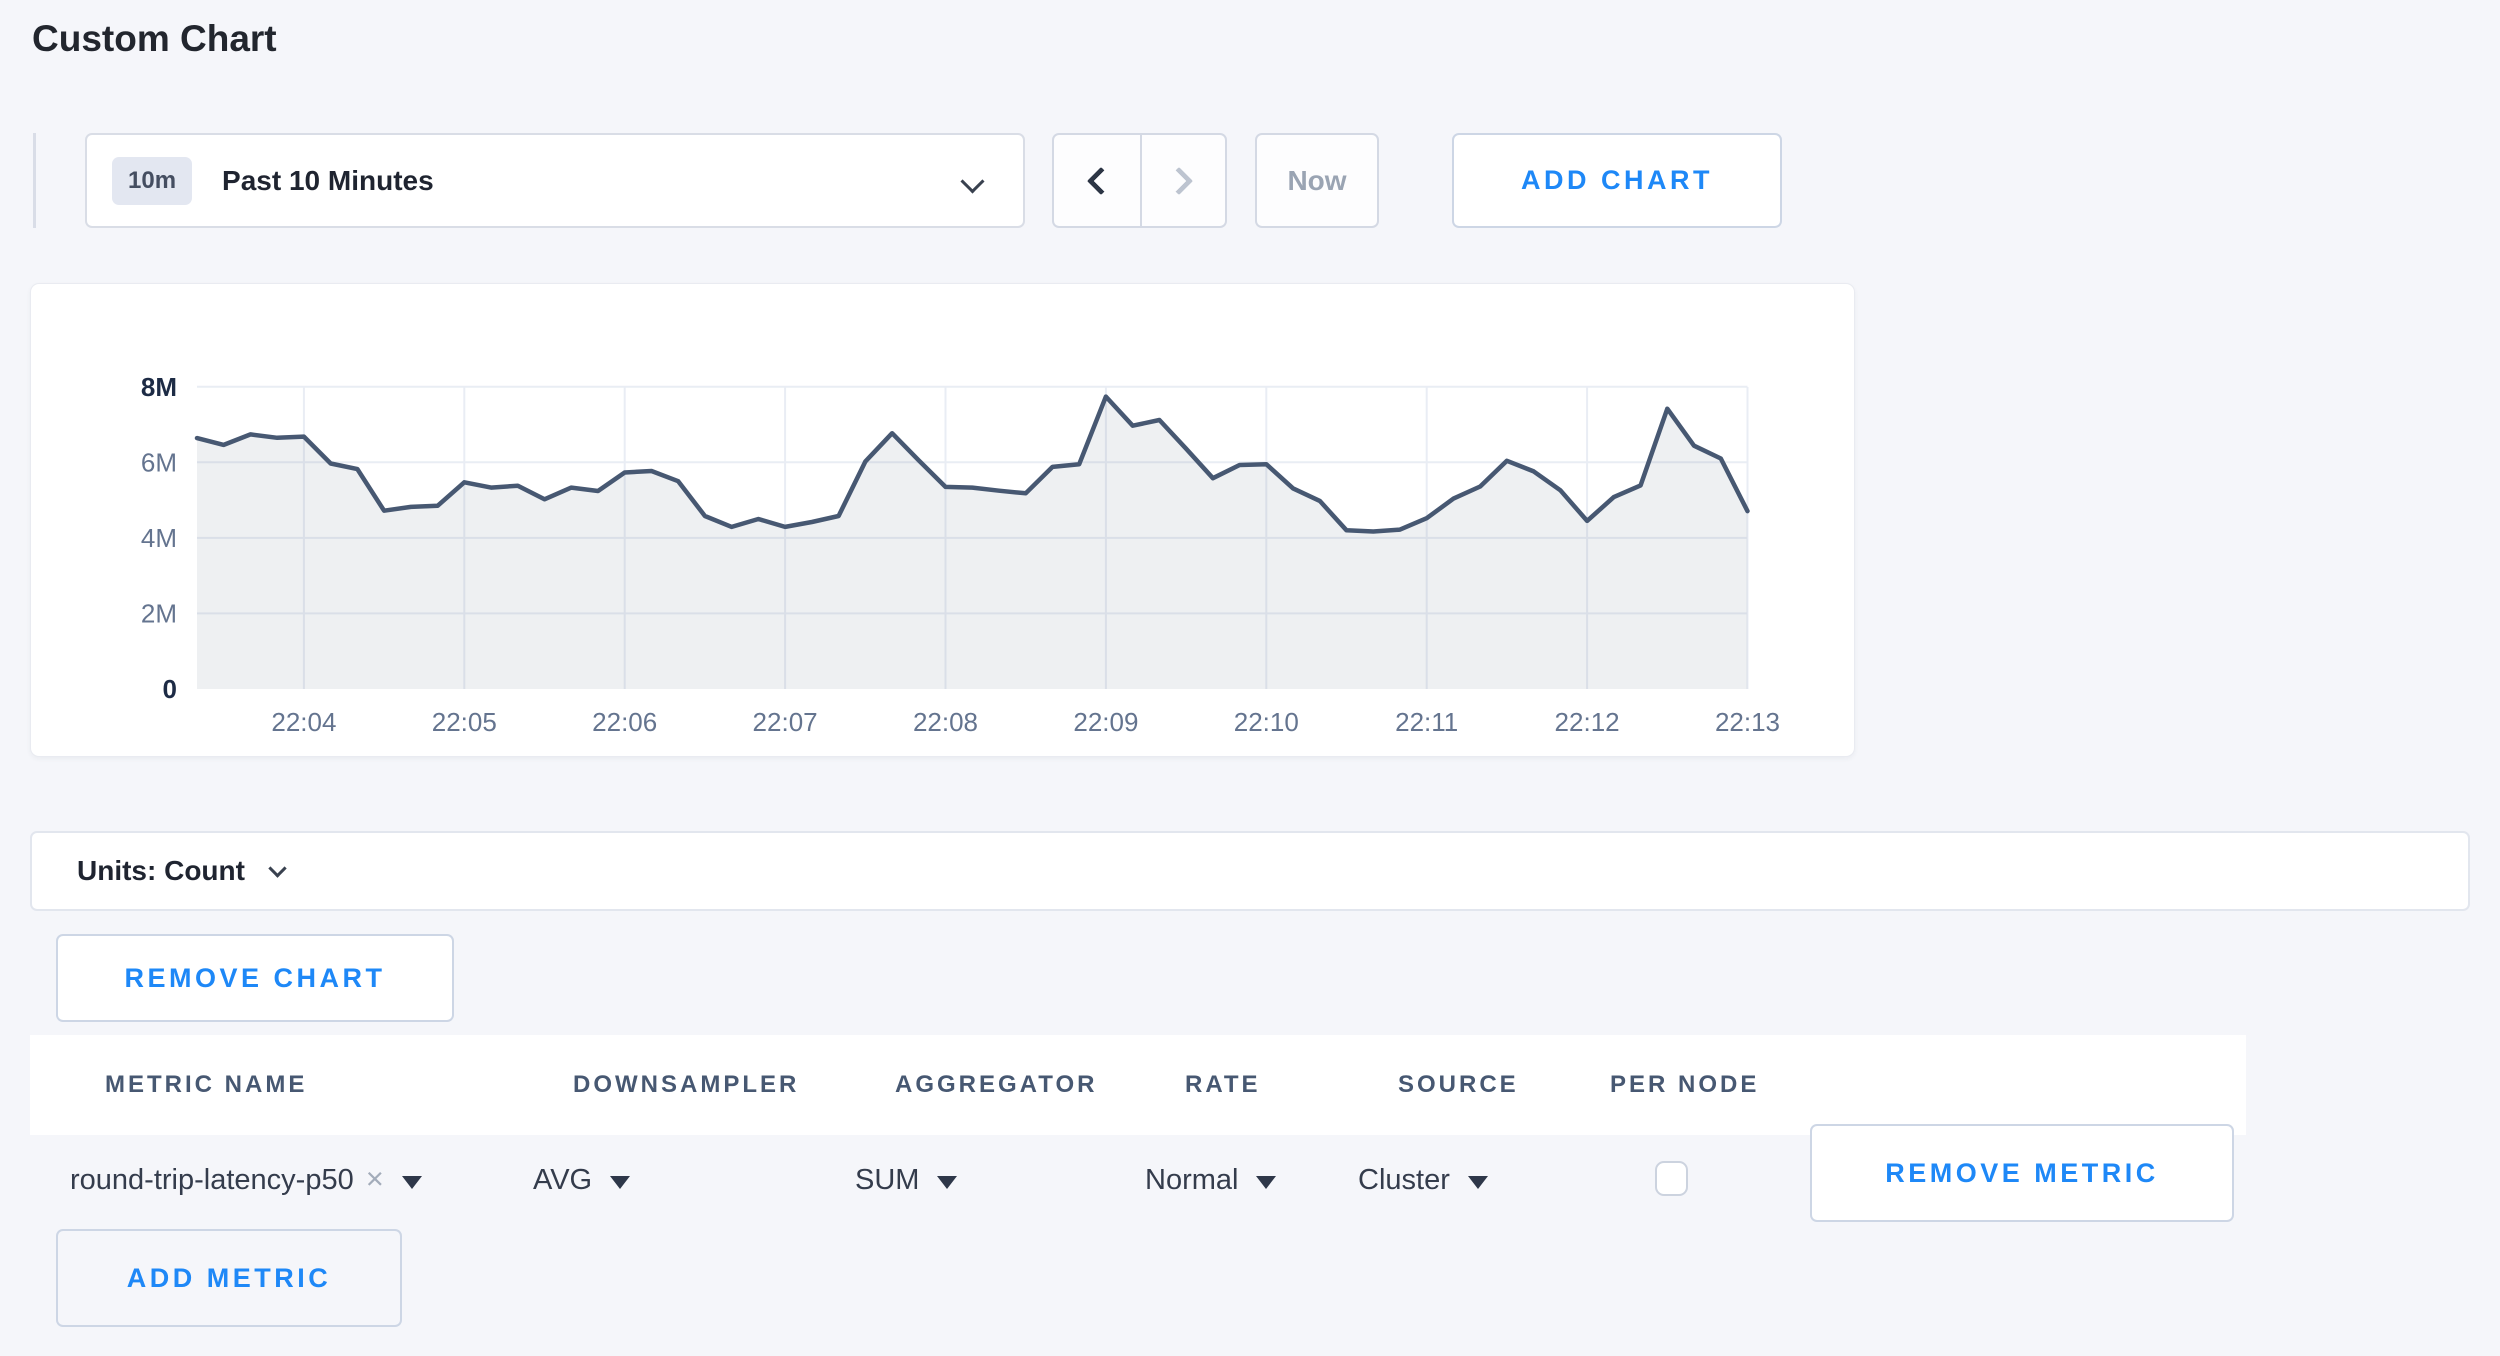 This screenshot has width=2500, height=1356. I want to click on chevron-right-icon, so click(1179, 180).